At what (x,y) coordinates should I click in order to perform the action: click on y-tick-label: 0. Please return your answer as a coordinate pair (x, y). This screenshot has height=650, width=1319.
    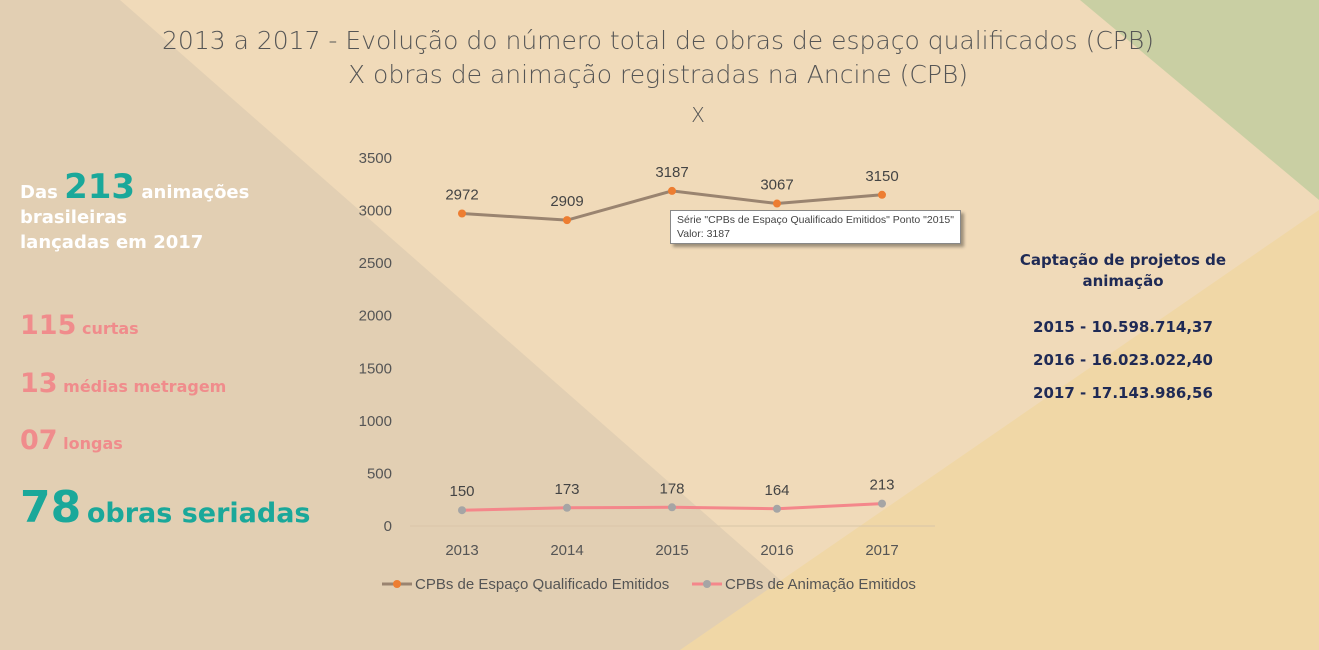
    Looking at the image, I should click on (388, 526).